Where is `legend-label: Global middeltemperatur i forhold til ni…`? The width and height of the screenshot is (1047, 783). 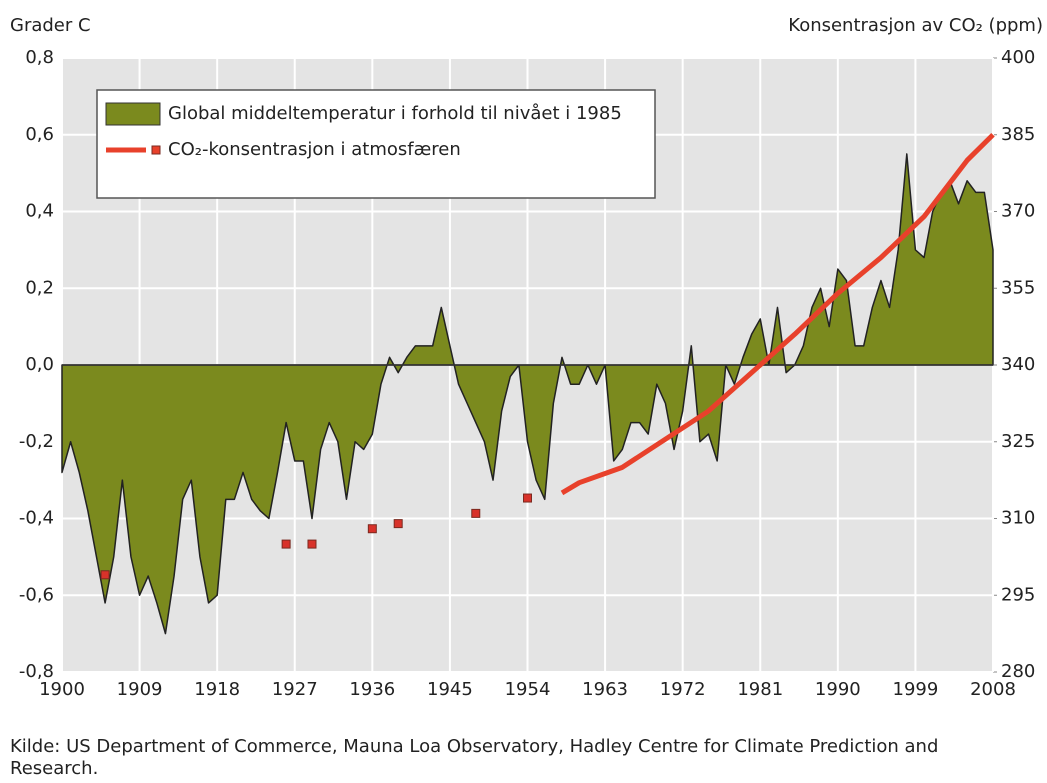
legend-label: Global middeltemperatur i forhold til ni… is located at coordinates (395, 113).